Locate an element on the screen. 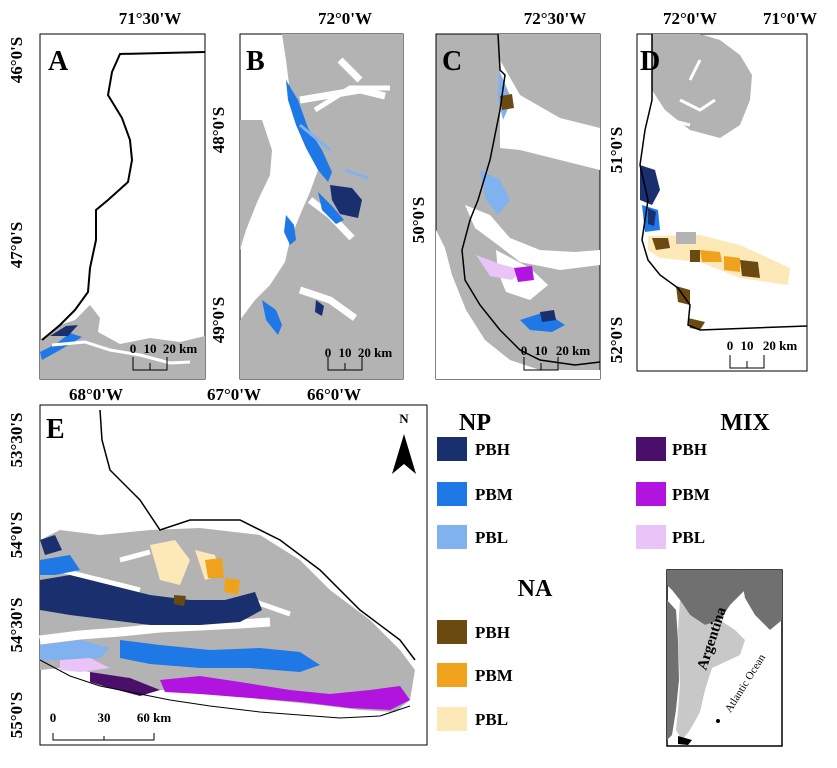 Image resolution: width=837 pixels, height=768 pixels. panel-d-letter: D is located at coordinates (650, 61).